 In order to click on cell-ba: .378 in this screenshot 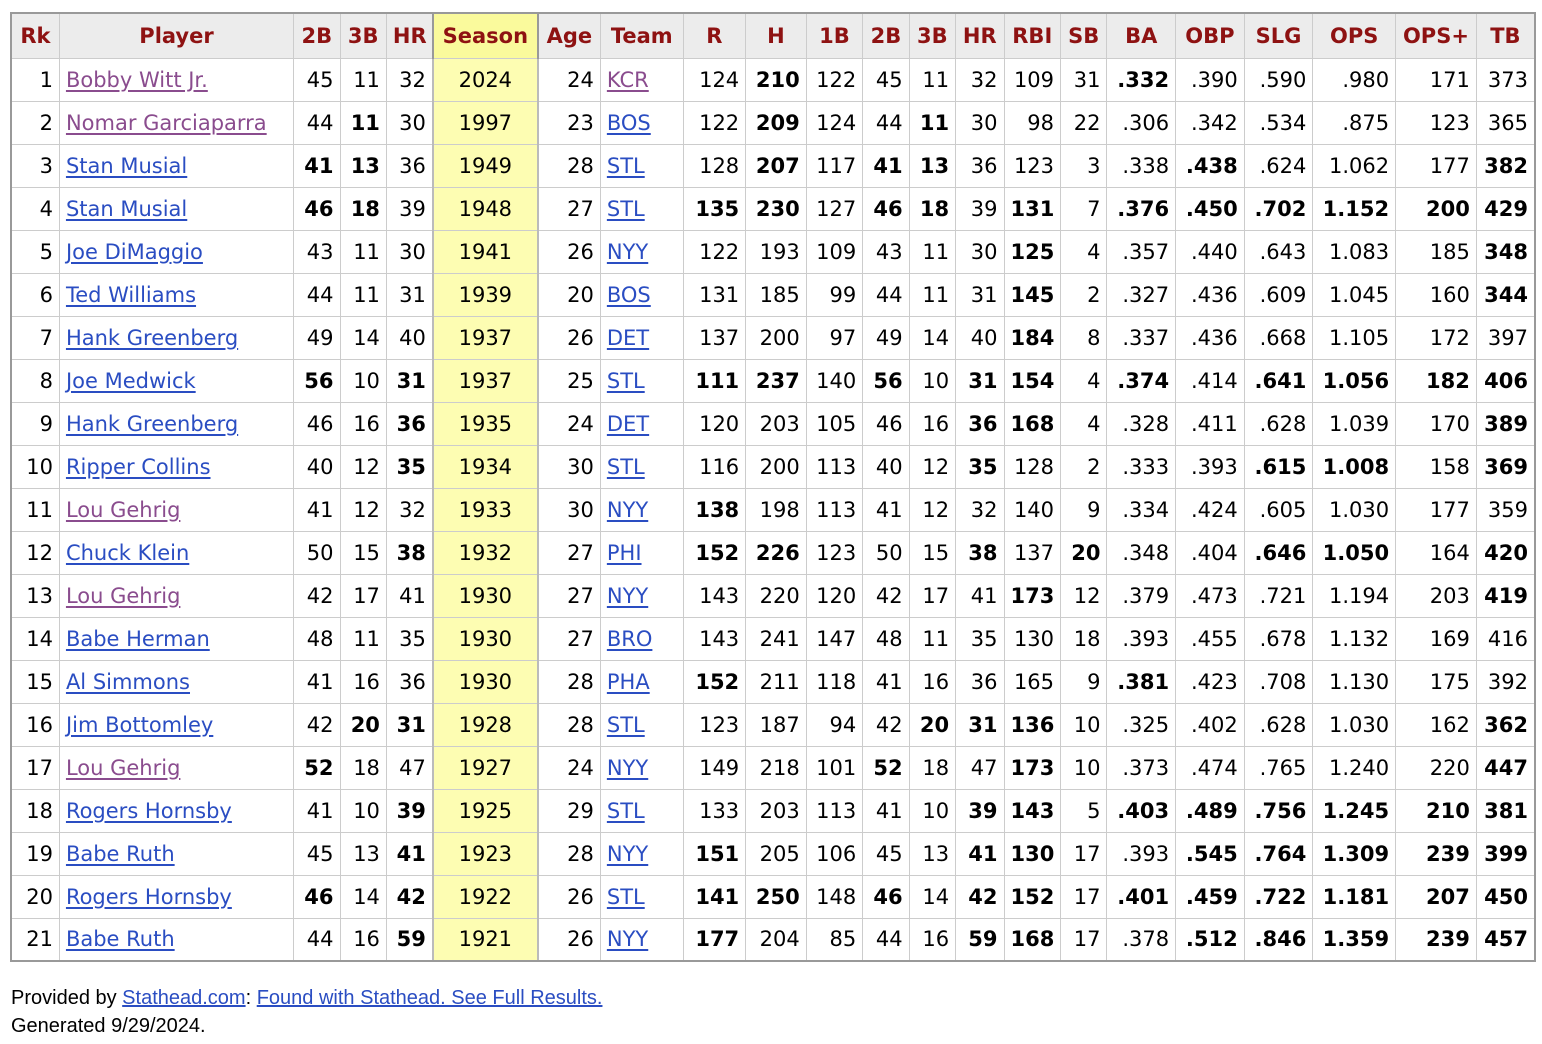, I will do `click(1141, 939)`.